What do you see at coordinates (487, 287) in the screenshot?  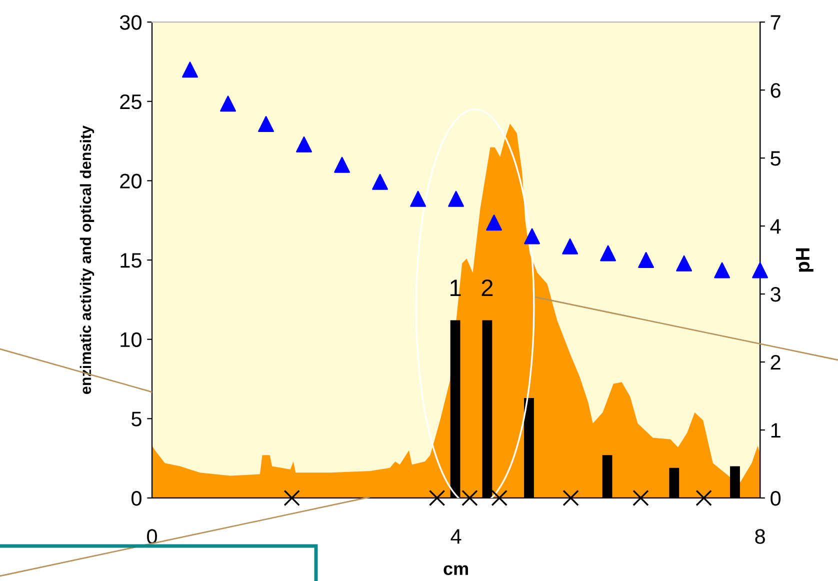 I see `annotation: 2` at bounding box center [487, 287].